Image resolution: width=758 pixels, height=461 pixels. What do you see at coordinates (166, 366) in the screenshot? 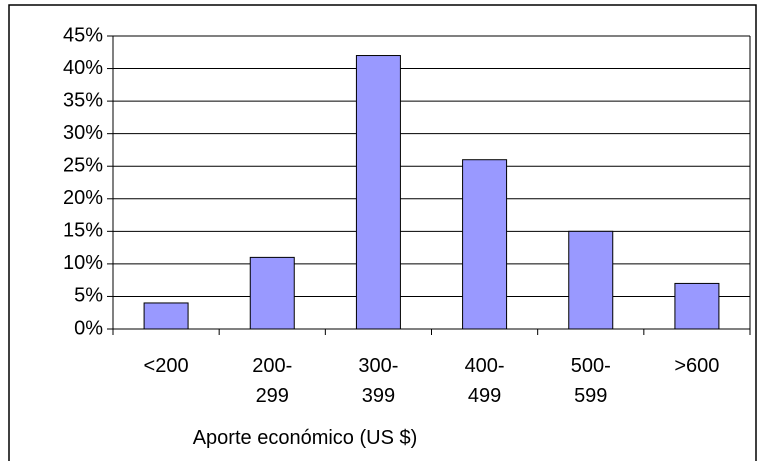
I see `x-tick-label: <200` at bounding box center [166, 366].